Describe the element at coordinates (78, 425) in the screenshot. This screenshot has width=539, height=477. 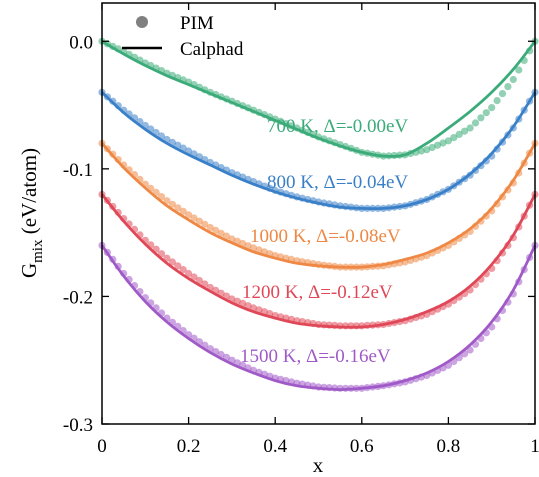
I see `y-tick-label: -0.3` at that location.